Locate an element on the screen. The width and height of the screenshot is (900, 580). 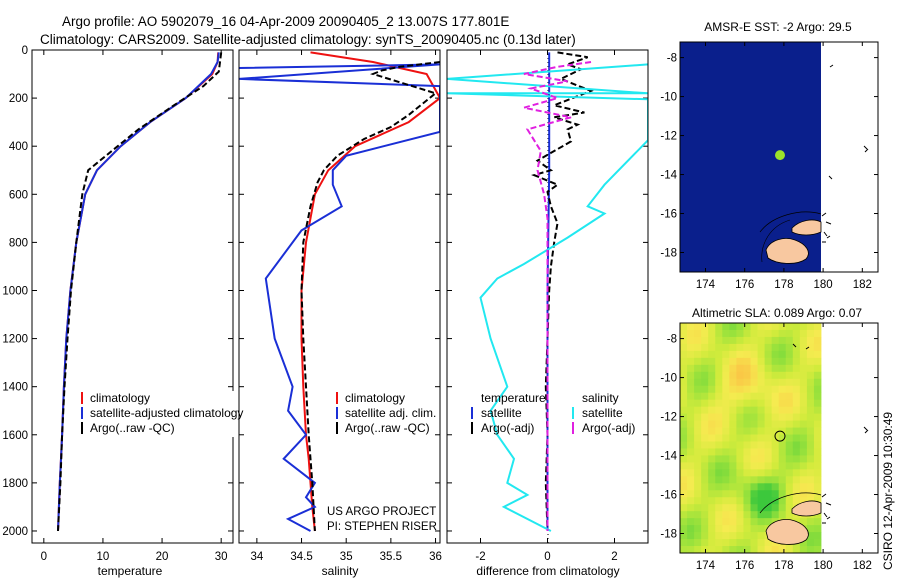
fiji-coastline-main is located at coordinates (787, 532).